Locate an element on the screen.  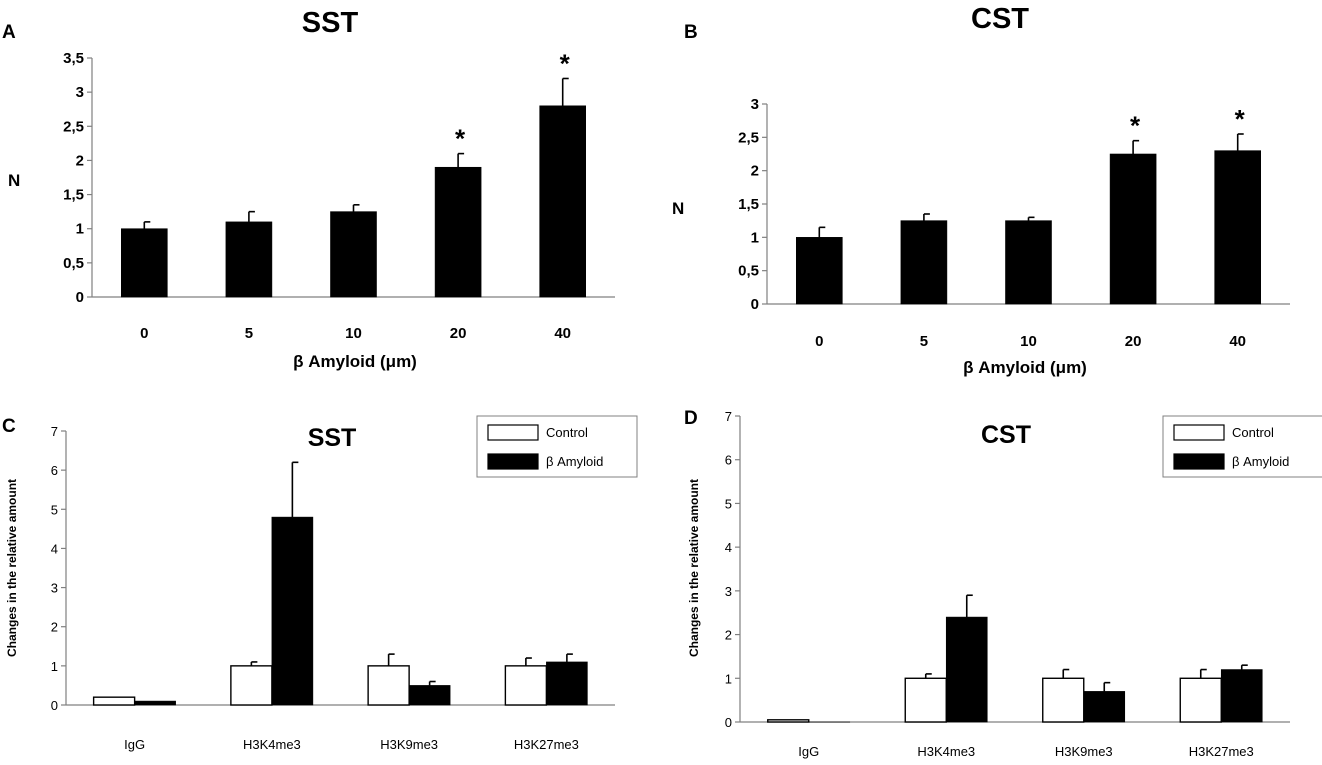
panel-b-chart-title: CST is located at coordinates (1000, 19).